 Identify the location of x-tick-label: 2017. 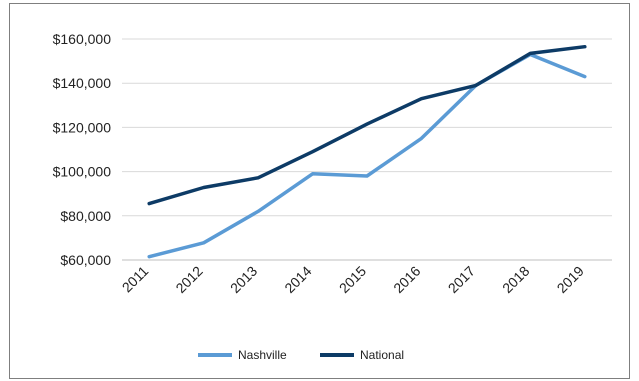
(461, 279).